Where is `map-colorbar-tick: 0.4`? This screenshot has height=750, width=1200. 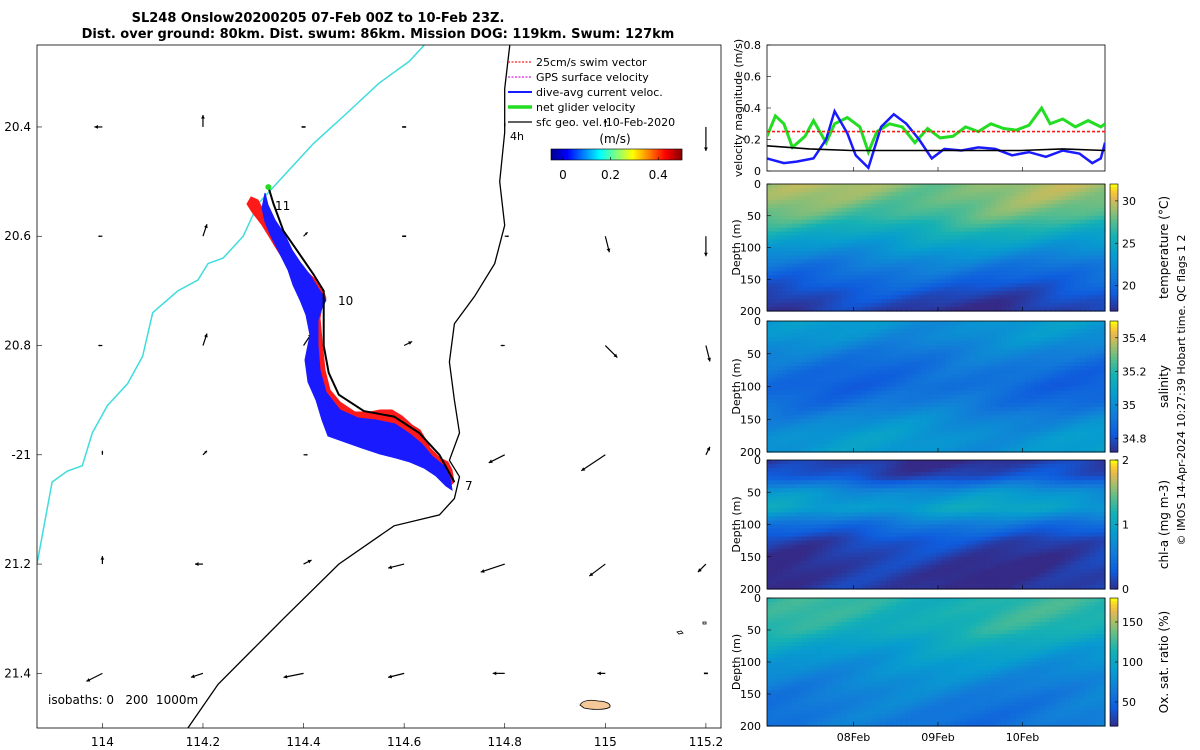 map-colorbar-tick: 0.4 is located at coordinates (658, 175).